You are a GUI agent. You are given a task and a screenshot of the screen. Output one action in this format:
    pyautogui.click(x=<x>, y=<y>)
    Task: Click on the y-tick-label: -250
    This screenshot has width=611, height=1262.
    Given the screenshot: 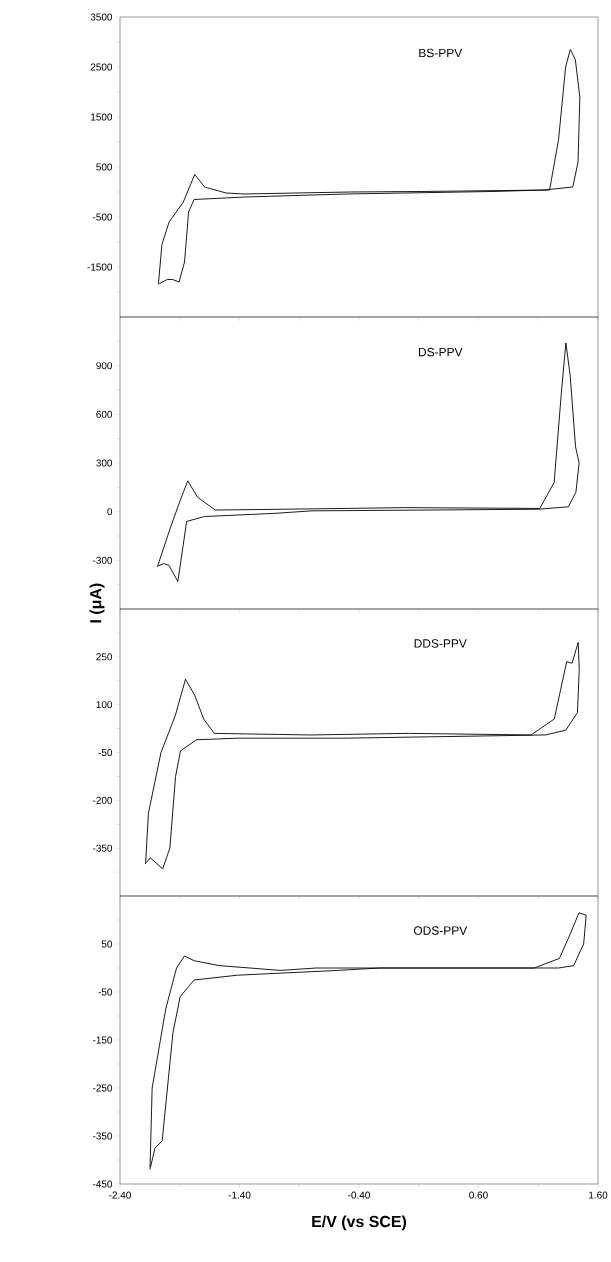 What is the action you would take?
    pyautogui.click(x=102, y=1088)
    